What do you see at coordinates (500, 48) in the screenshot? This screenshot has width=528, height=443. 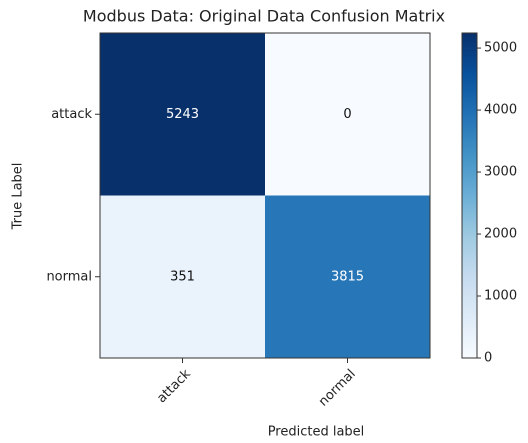 I see `colorbar-tick-label: 5000` at bounding box center [500, 48].